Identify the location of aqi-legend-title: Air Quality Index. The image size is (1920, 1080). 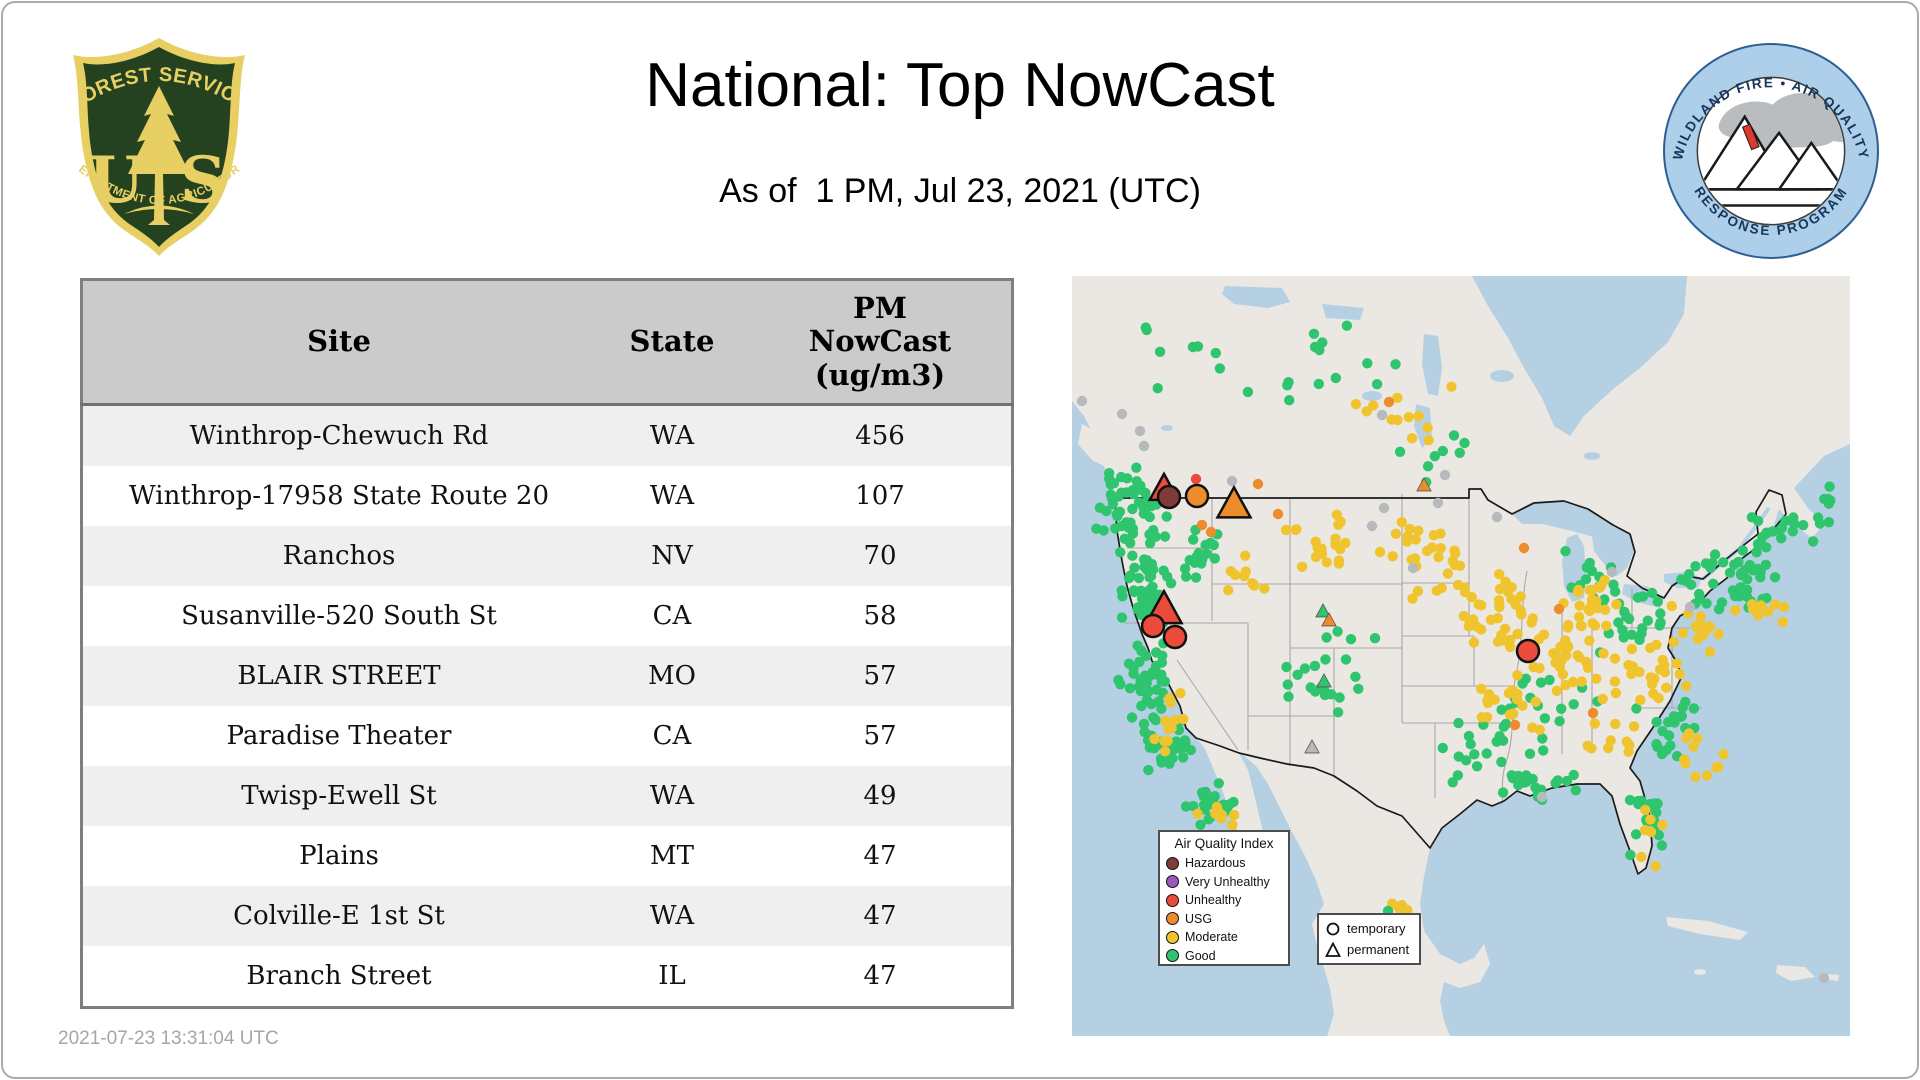
(1224, 843).